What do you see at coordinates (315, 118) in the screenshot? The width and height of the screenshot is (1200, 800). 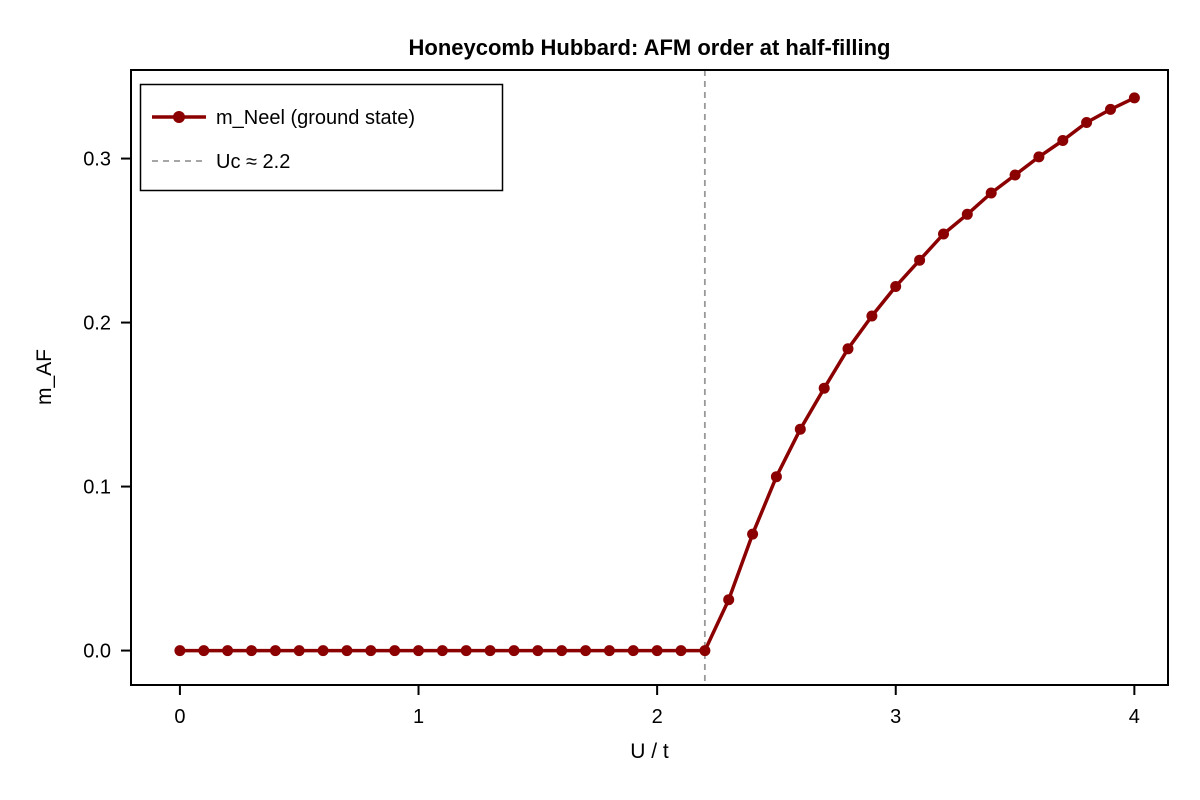 I see `legend-label-series: m_Neel (ground state)` at bounding box center [315, 118].